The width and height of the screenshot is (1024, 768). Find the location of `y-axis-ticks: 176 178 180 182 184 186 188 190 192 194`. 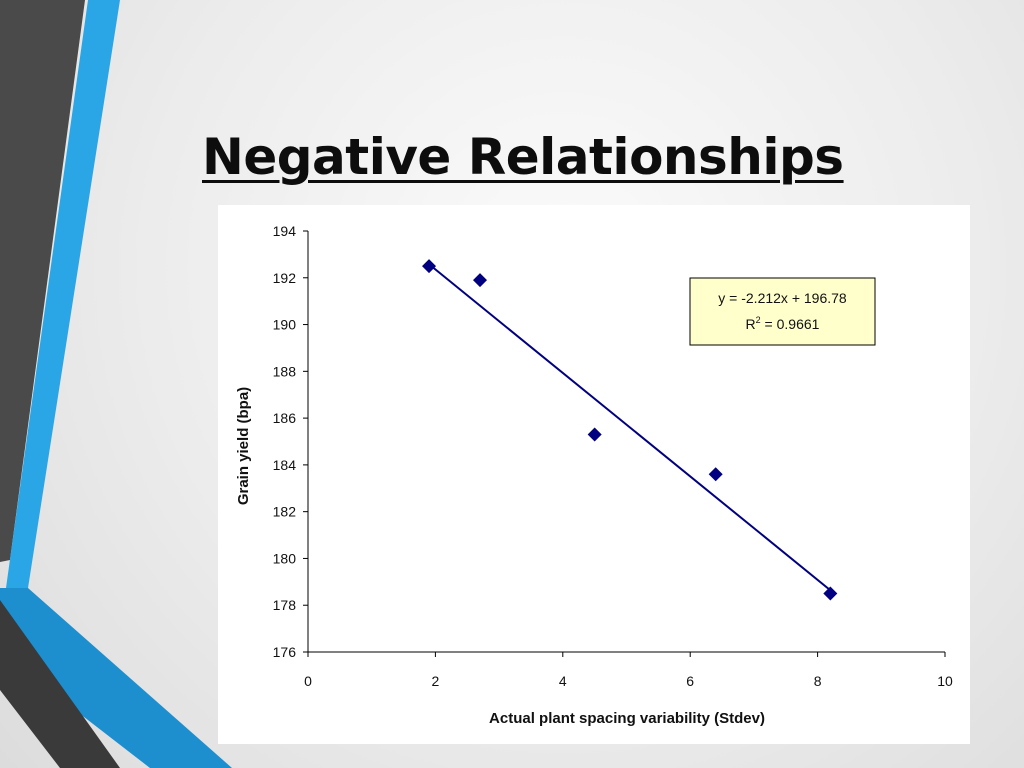

y-axis-ticks: 176 178 180 182 184 186 188 190 192 194 is located at coordinates (290, 441).